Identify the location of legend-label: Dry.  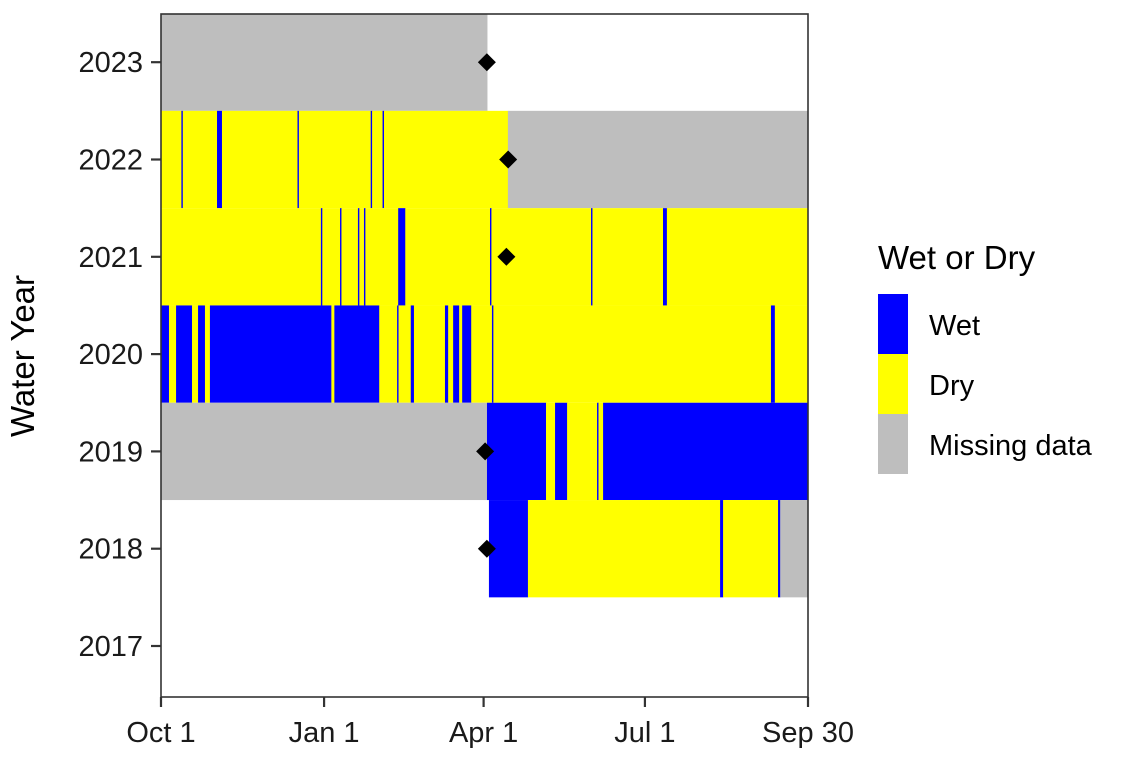
(952, 386).